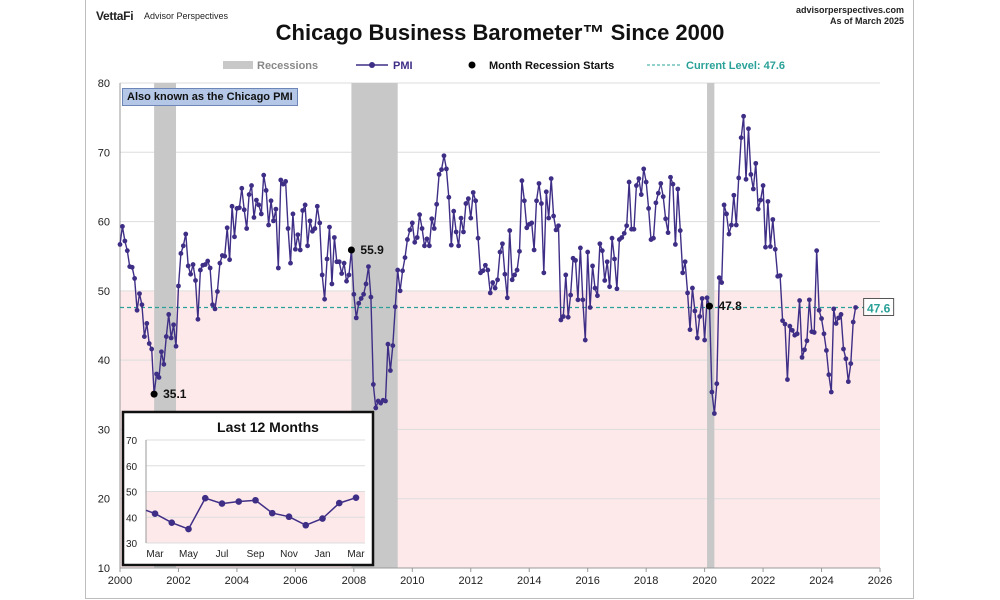  What do you see at coordinates (354, 581) in the screenshot?
I see `x-tick-label: 2008` at bounding box center [354, 581].